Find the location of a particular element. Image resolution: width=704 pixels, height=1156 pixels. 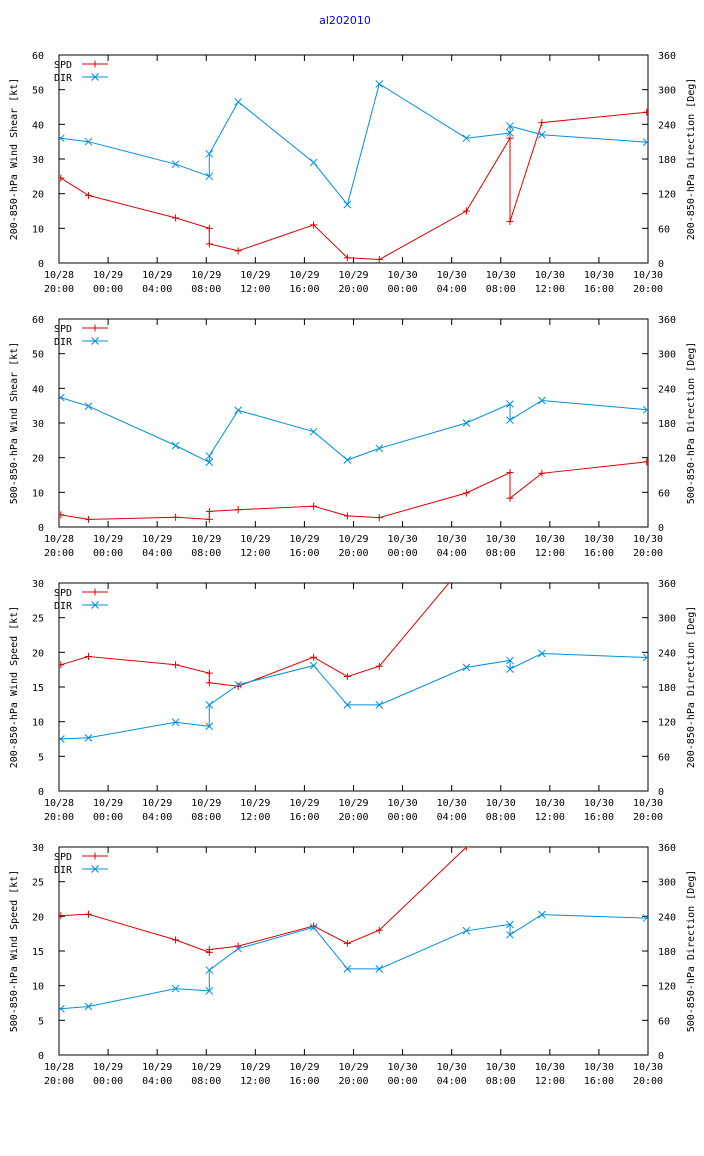

series-line-dir is located at coordinates (353, 962).